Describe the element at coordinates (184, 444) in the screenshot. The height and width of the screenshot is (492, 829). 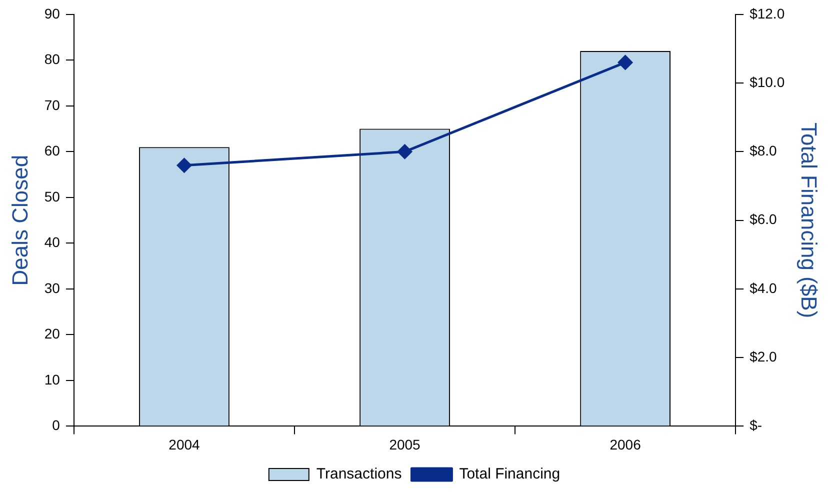
I see `x-tick-label: 2004` at that location.